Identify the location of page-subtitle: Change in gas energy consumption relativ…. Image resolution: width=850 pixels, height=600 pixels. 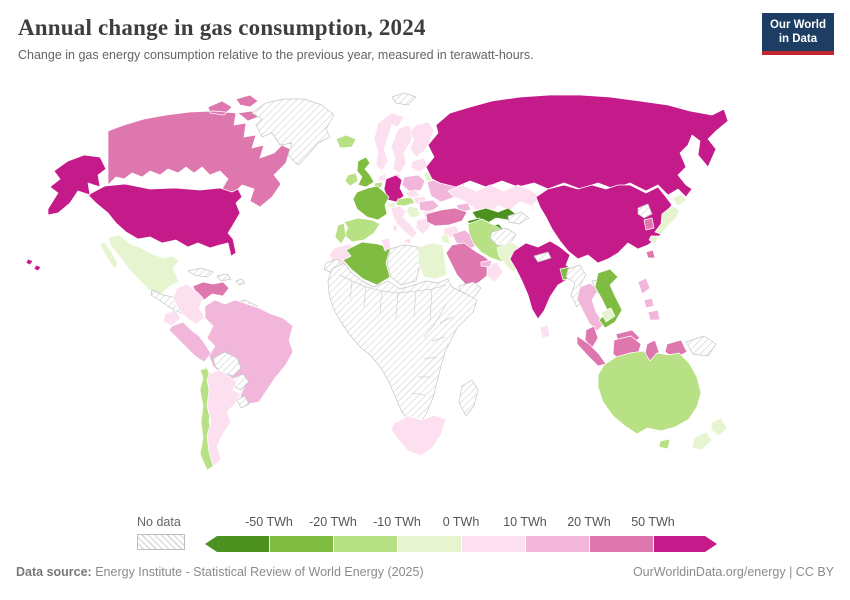
(276, 55).